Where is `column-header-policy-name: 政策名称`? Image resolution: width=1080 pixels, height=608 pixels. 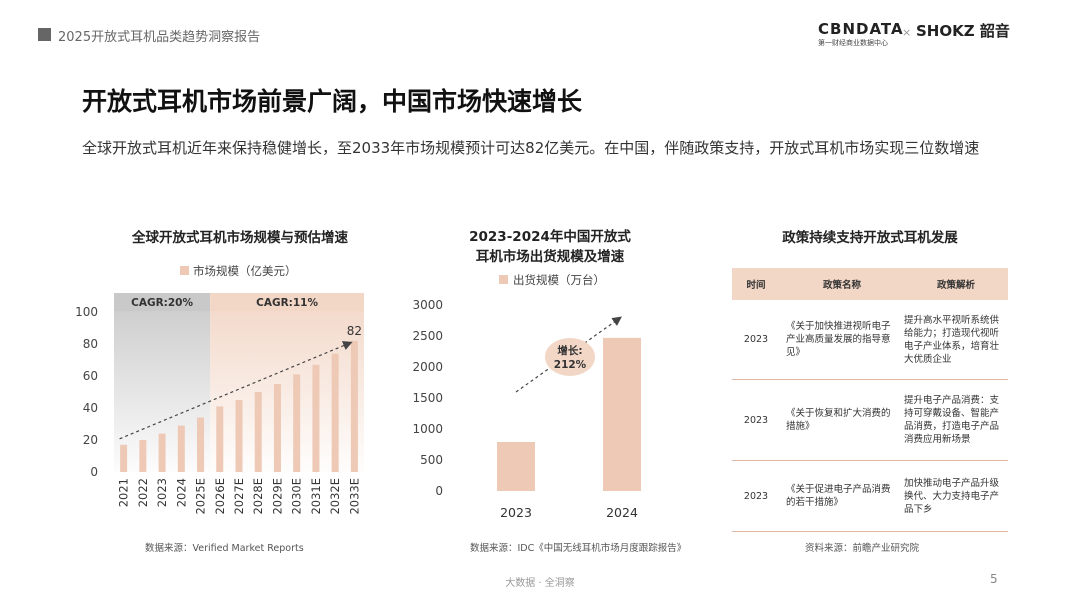 column-header-policy-name: 政策名称 is located at coordinates (842, 284).